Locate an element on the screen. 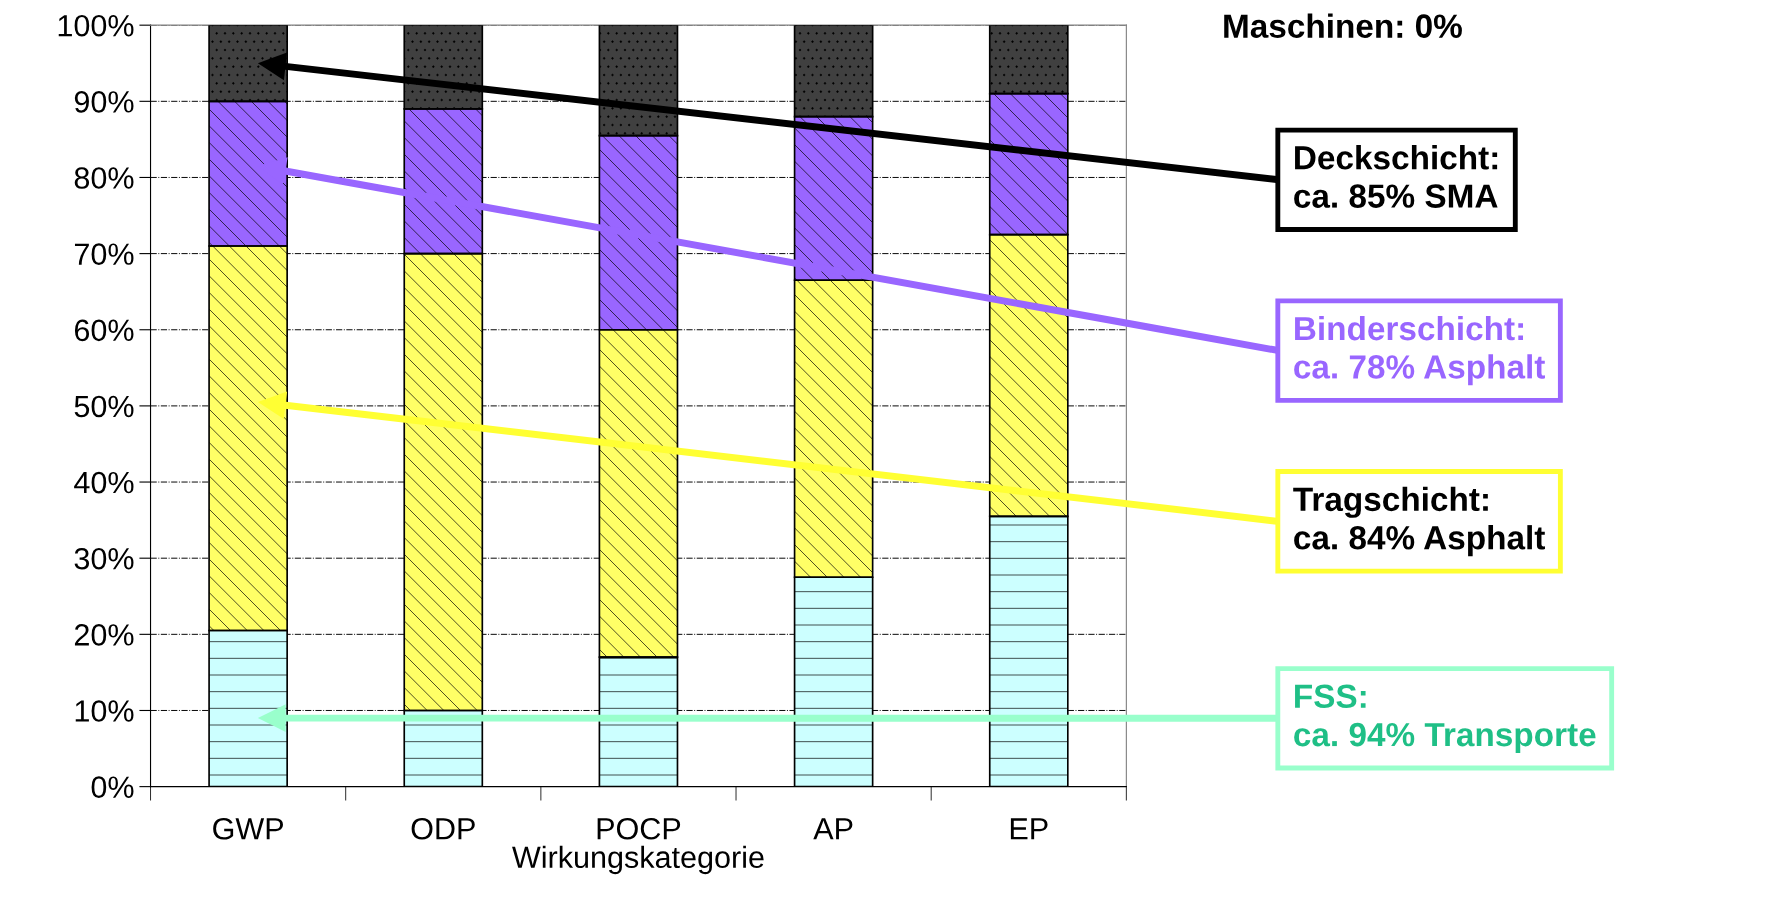  y-tick-label: 50% is located at coordinates (104, 406).